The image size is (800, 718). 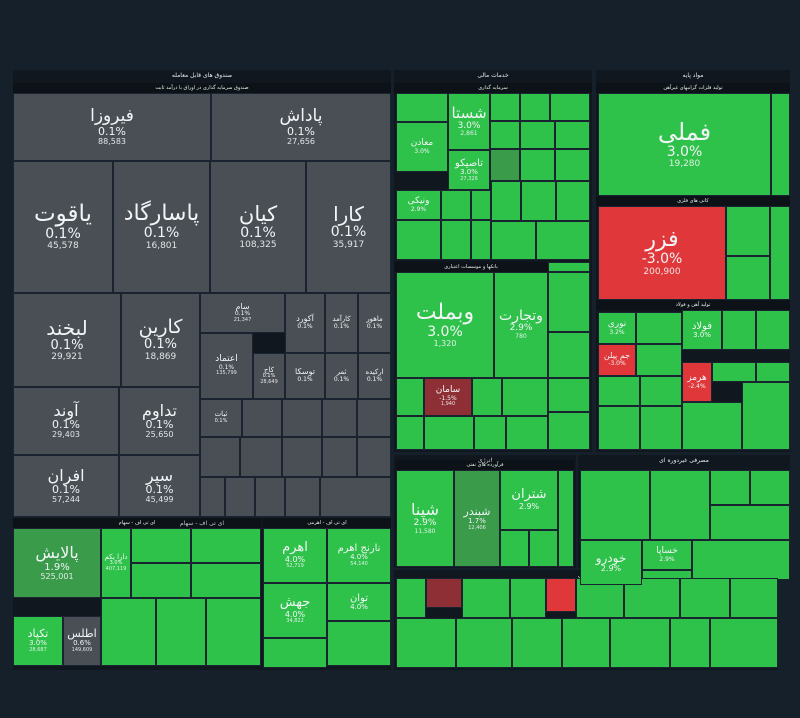 I want to click on stock-tile: ونیکی 2.9%, so click(x=418, y=205).